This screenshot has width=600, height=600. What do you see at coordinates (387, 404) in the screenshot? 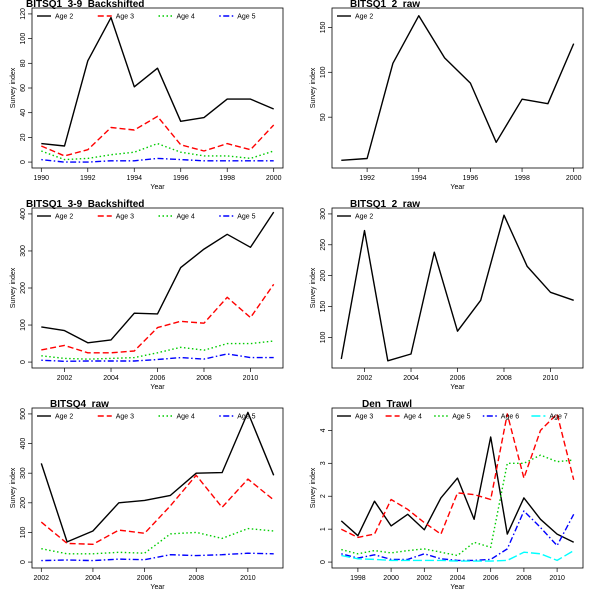
I see `chart-title: Den_Trawl` at bounding box center [387, 404].